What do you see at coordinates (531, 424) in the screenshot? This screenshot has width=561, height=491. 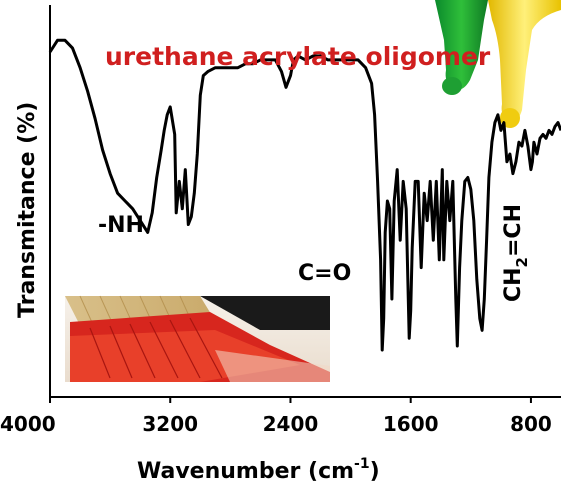 I see `x-tick-label: 800` at bounding box center [531, 424].